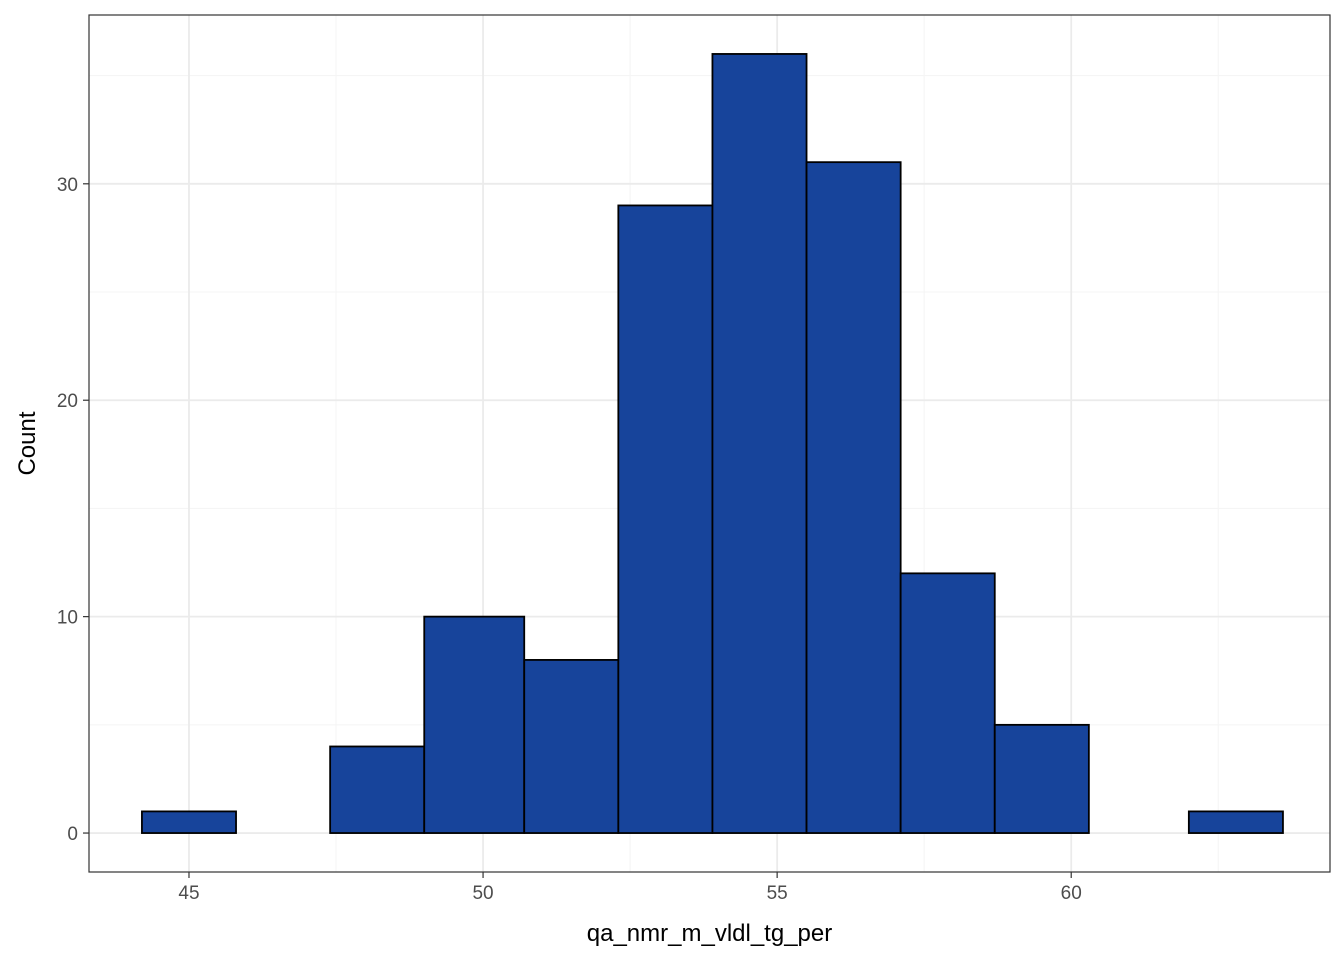  What do you see at coordinates (1071, 893) in the screenshot?
I see `x-tick-label: 60` at bounding box center [1071, 893].